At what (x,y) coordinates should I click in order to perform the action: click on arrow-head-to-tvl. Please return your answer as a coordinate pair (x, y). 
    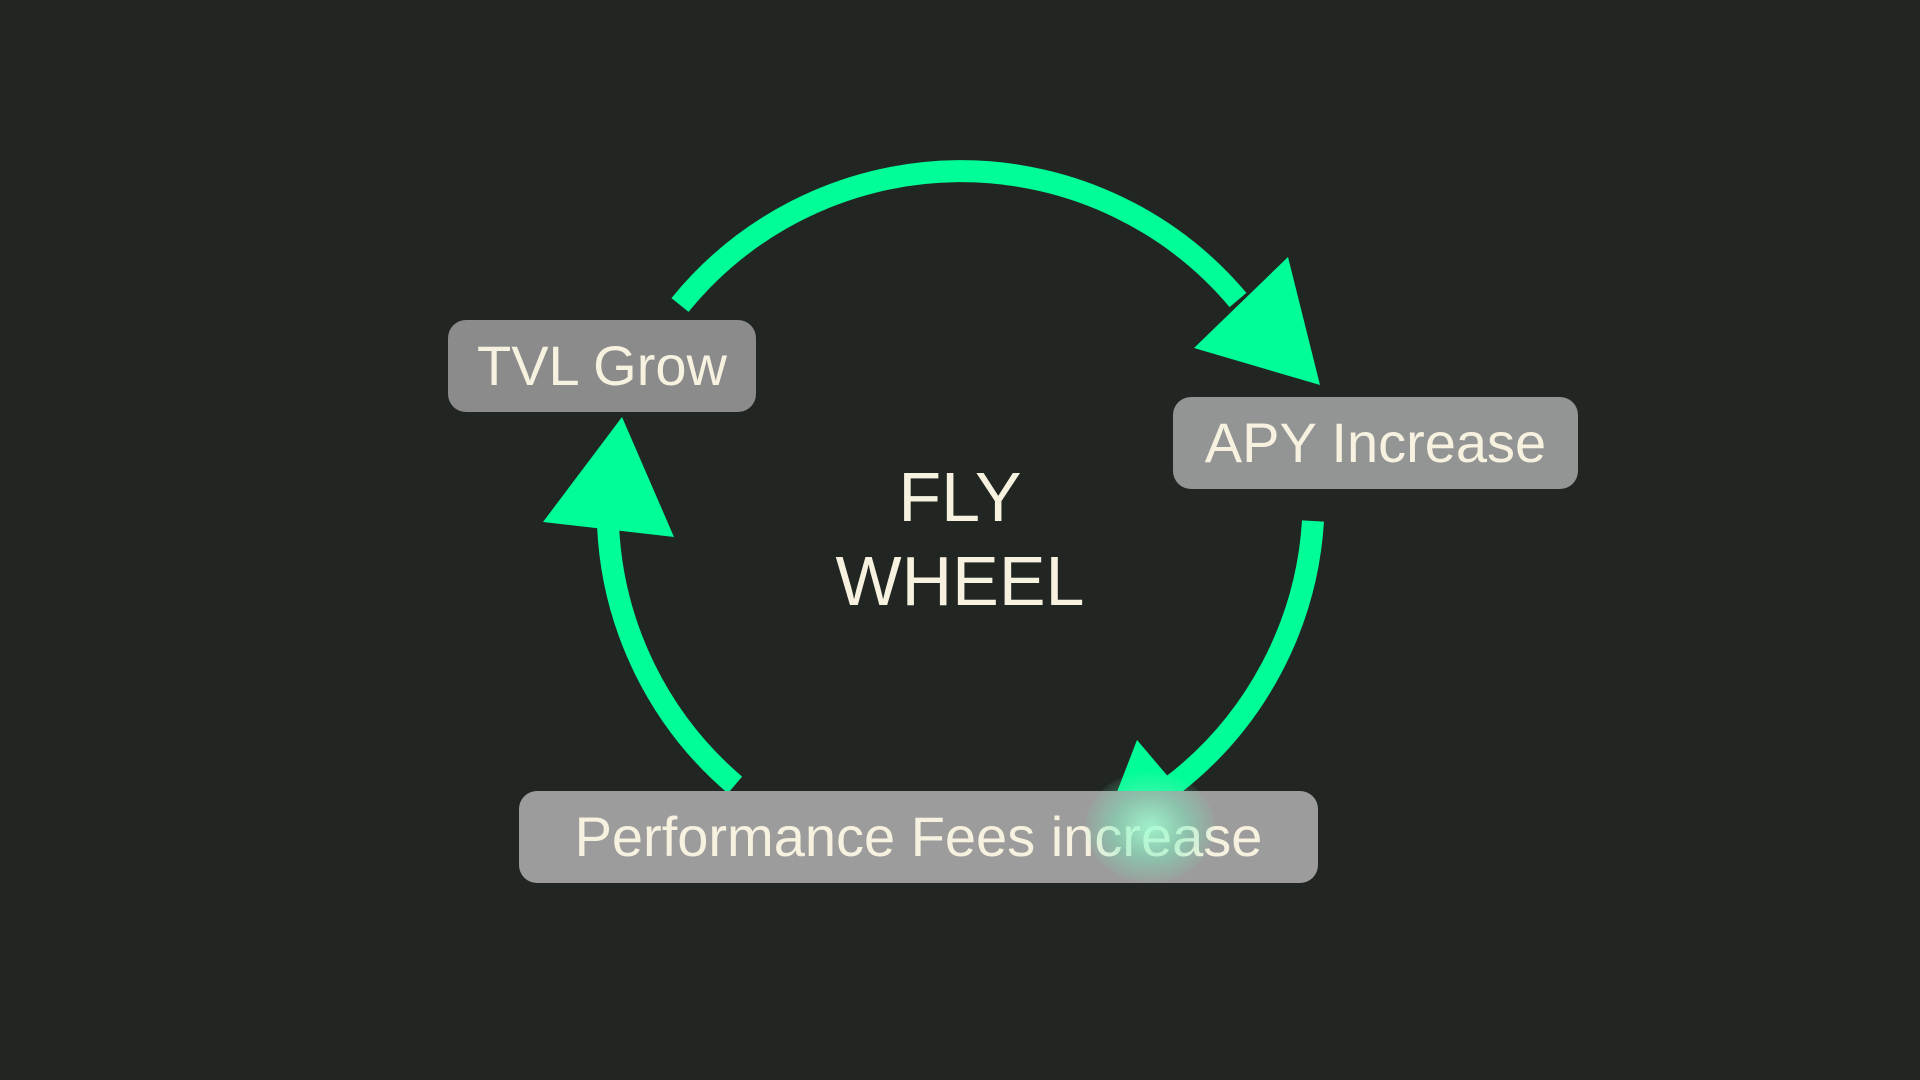
    Looking at the image, I should click on (608, 477).